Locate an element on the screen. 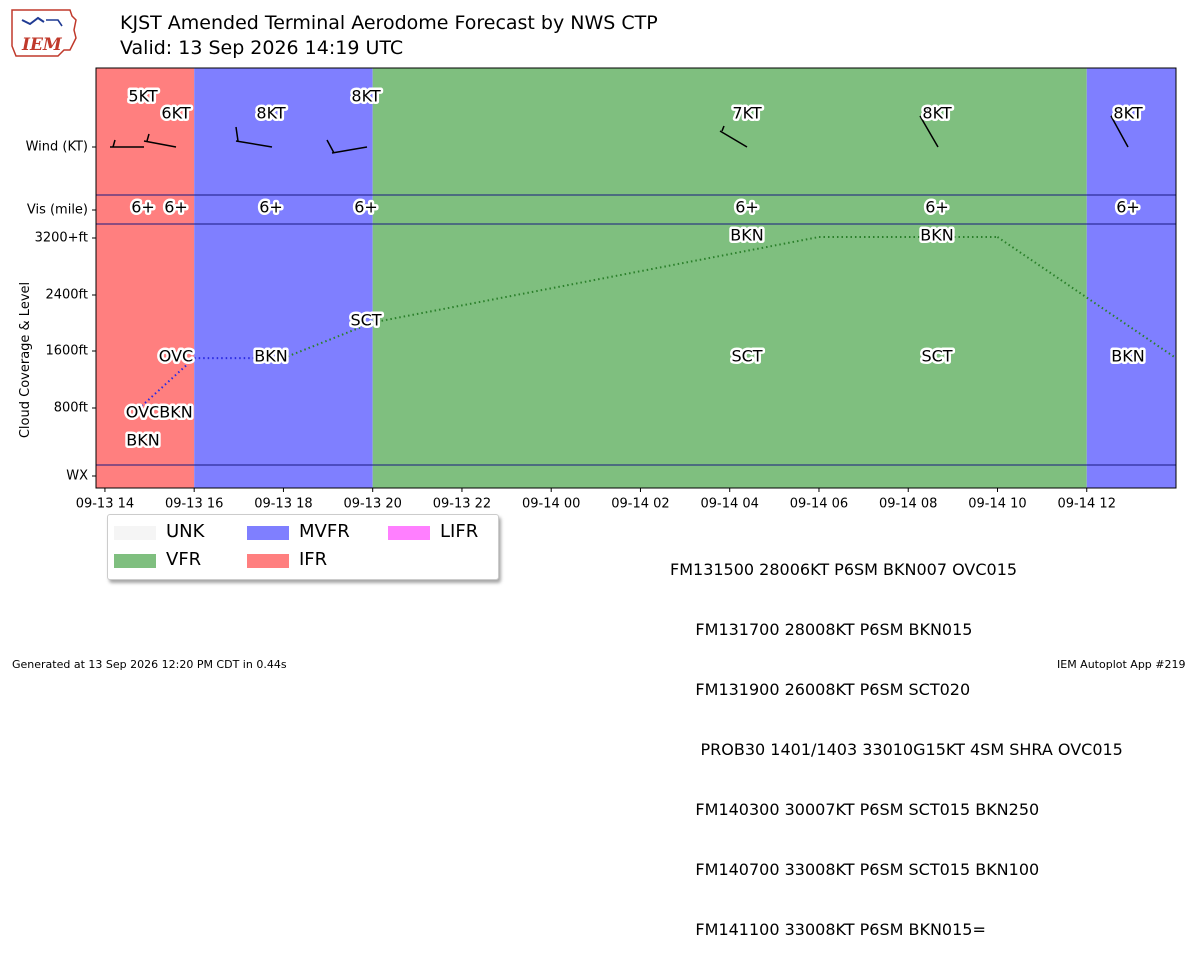 This screenshot has width=1200, height=960. legend-swatch-vfr is located at coordinates (135, 561).